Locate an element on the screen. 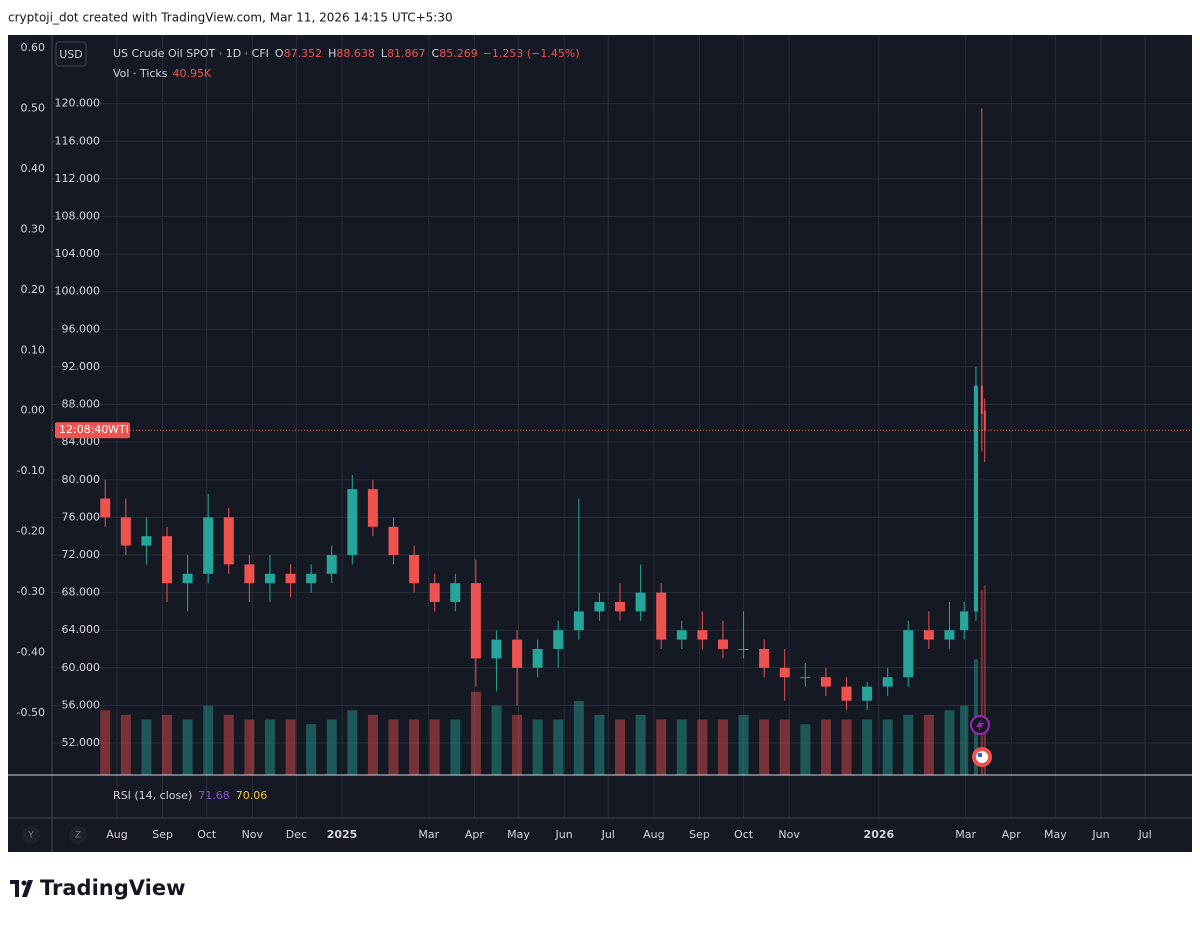 This screenshot has height=931, width=1200. price-tag-time: 12:08:40 is located at coordinates (83, 429).